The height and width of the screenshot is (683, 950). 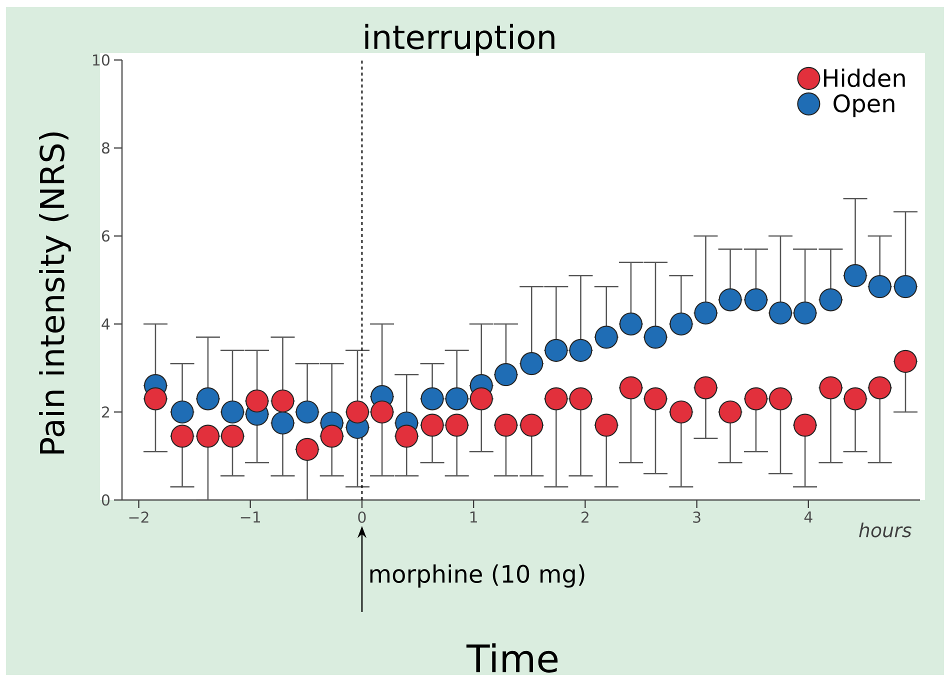 What do you see at coordinates (885, 530) in the screenshot?
I see `text: hours` at bounding box center [885, 530].